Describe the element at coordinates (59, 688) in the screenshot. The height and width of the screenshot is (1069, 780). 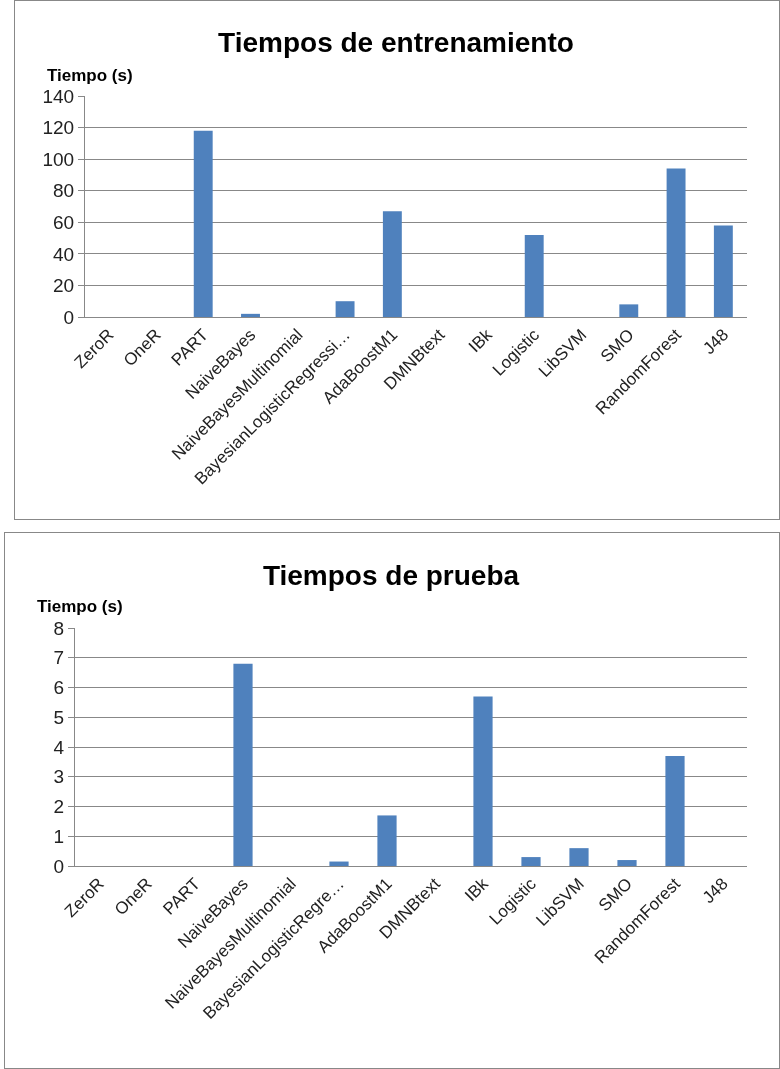
I see `y-tick-label: 6` at that location.